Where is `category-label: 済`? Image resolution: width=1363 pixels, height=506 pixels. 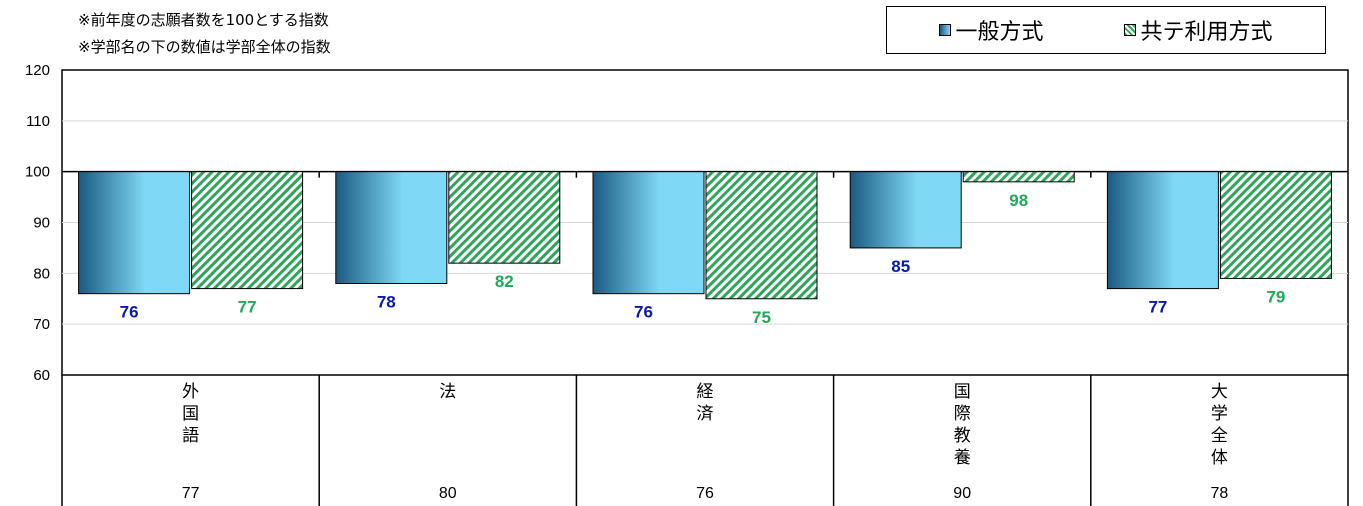 category-label: 済 is located at coordinates (705, 414).